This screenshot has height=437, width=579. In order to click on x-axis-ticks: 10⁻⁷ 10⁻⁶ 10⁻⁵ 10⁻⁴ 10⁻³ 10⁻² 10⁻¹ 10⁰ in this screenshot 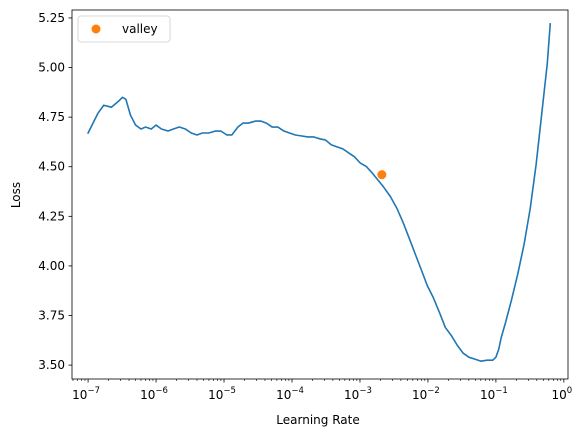, I will do `click(322, 390)`.